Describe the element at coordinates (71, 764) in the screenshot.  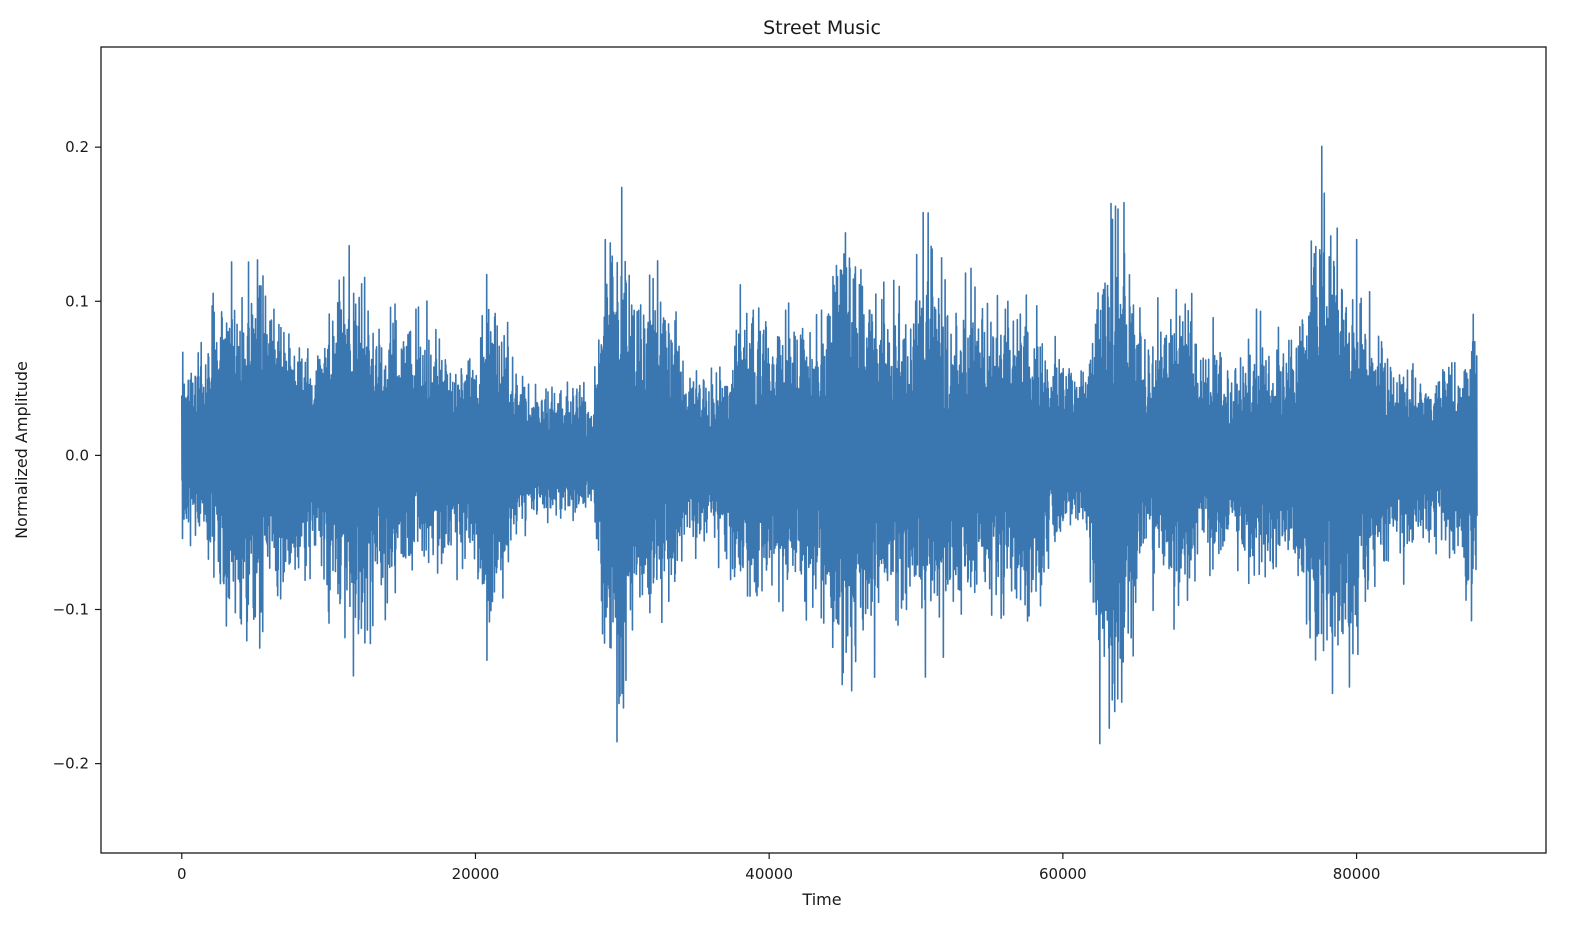
I see `y-tick-label: −0.2` at that location.